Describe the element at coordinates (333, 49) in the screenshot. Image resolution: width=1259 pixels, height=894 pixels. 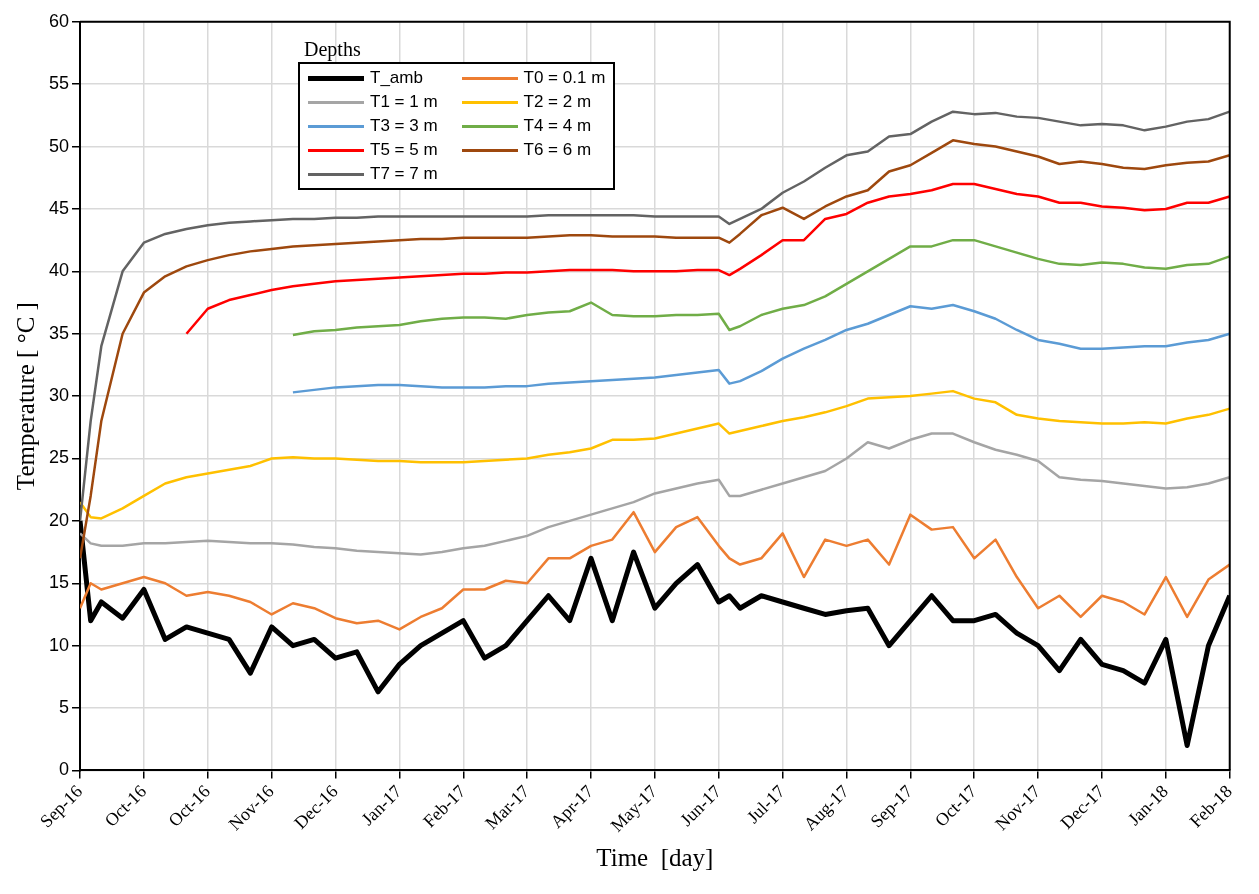
I see `legend-title: Depths` at that location.